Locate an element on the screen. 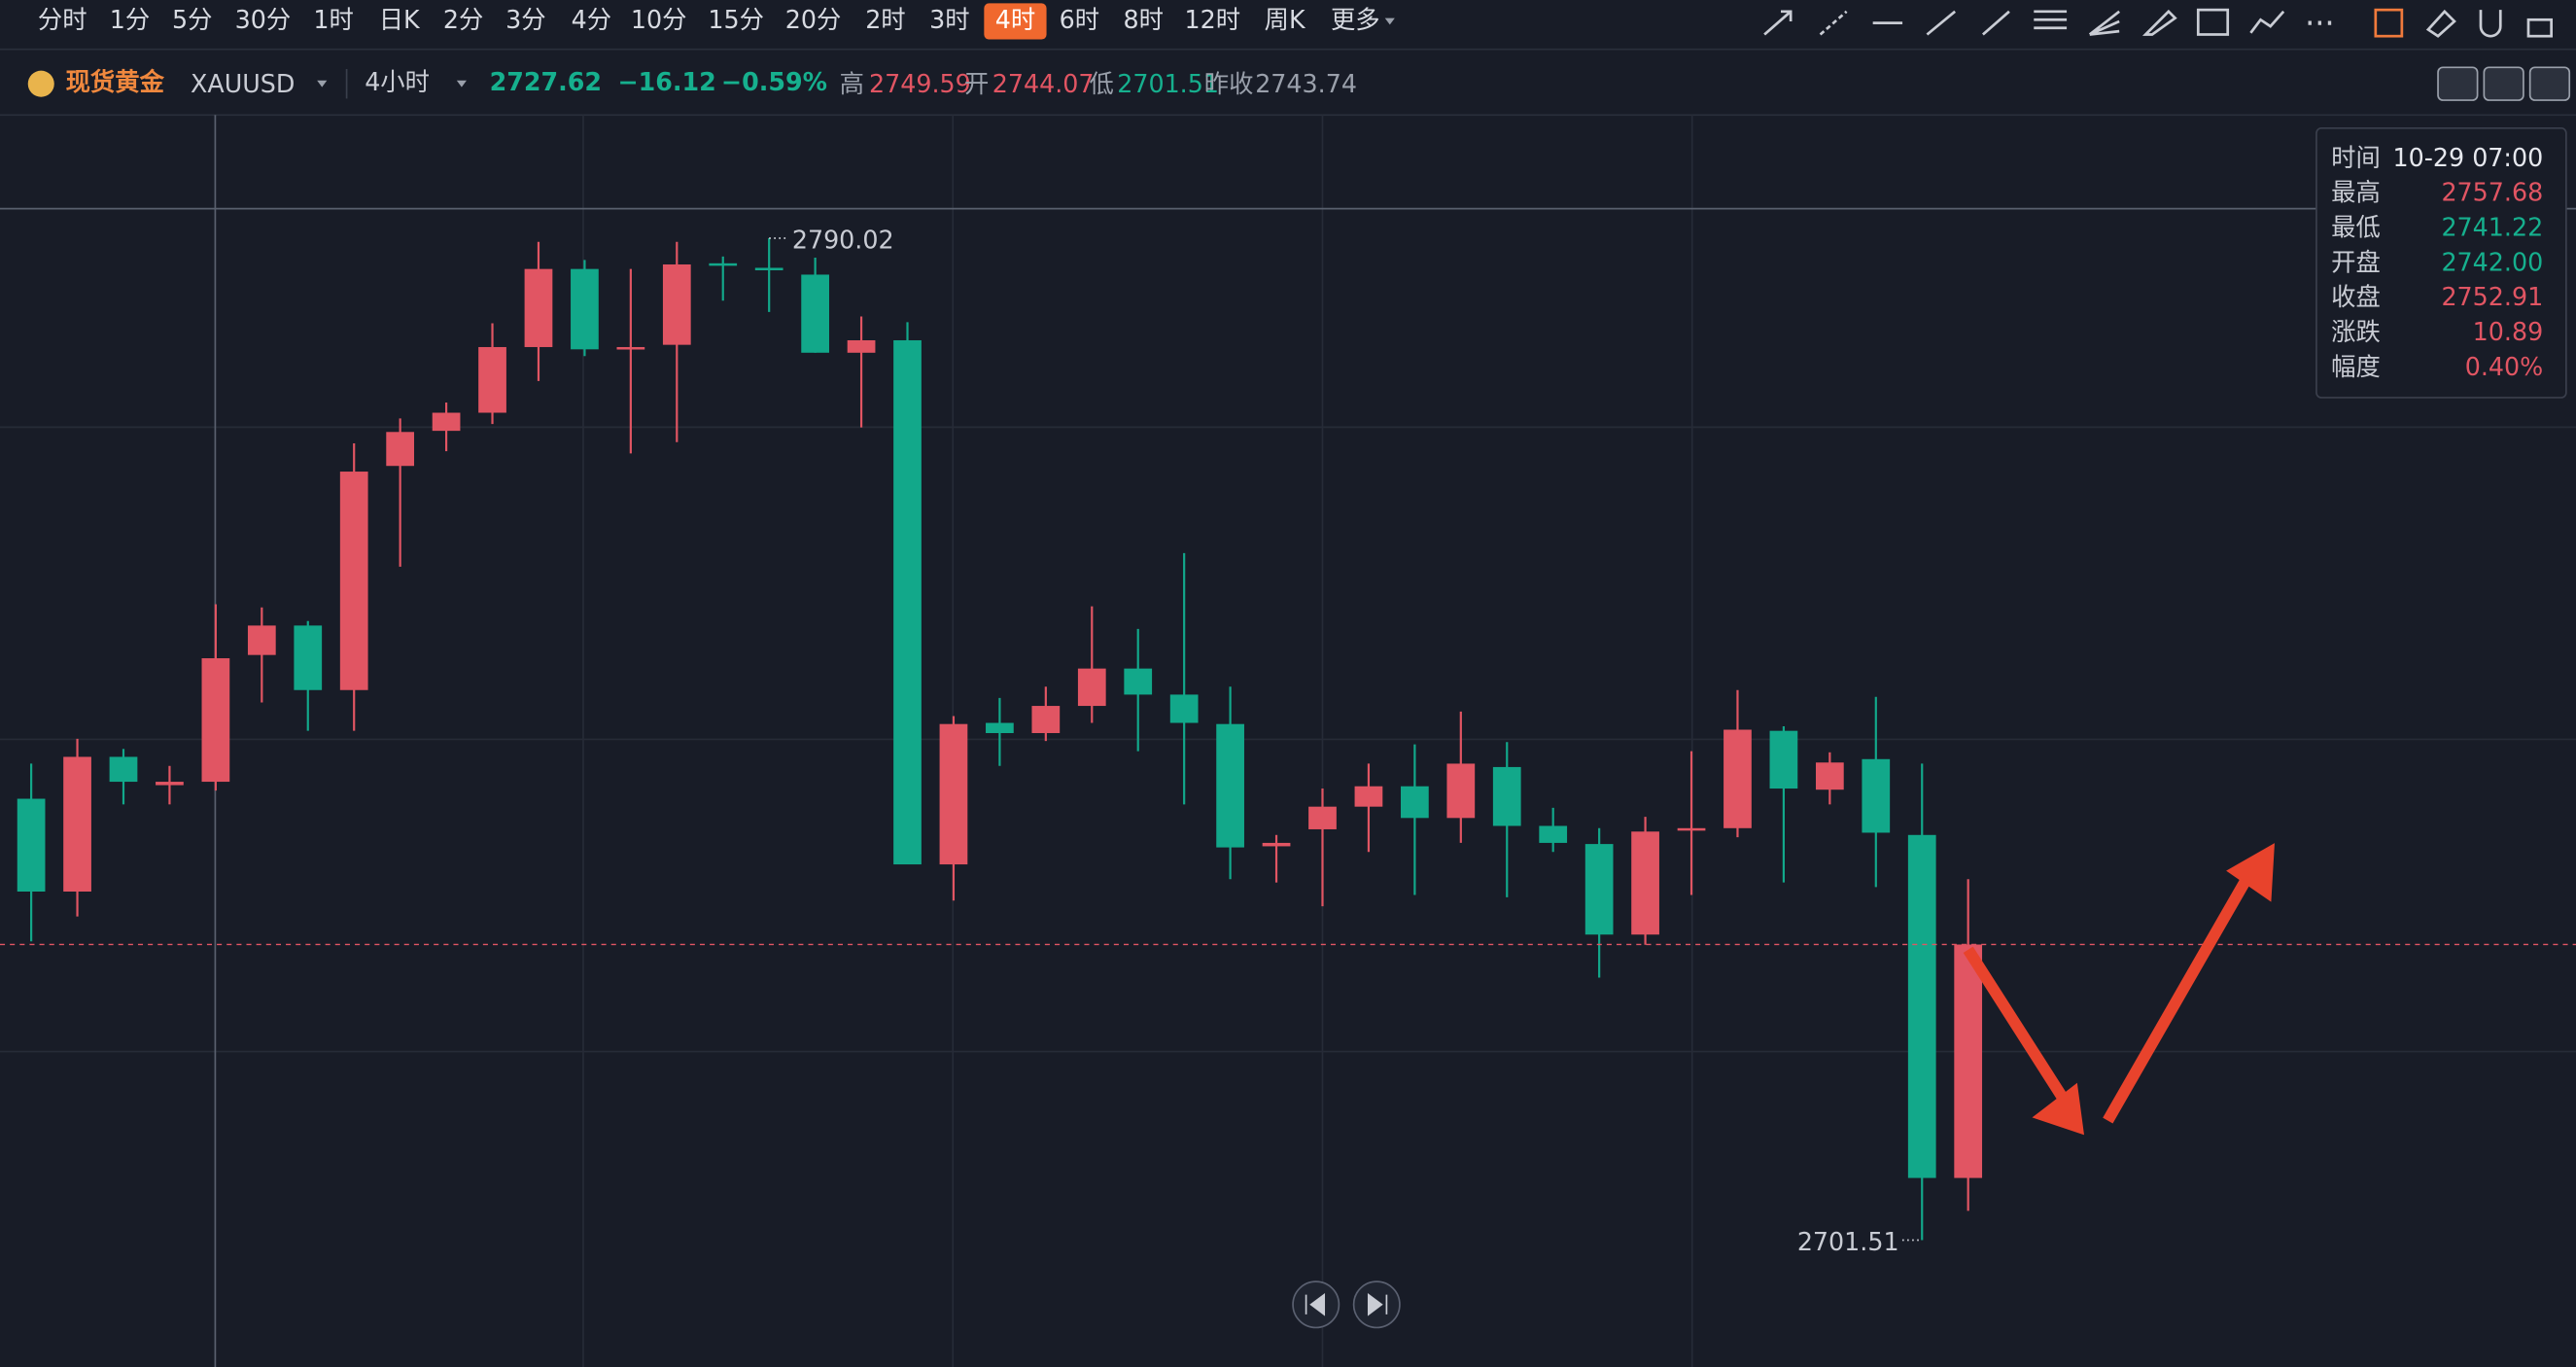 This screenshot has width=2576, height=1367. user-arrows is located at coordinates (2119, 989).